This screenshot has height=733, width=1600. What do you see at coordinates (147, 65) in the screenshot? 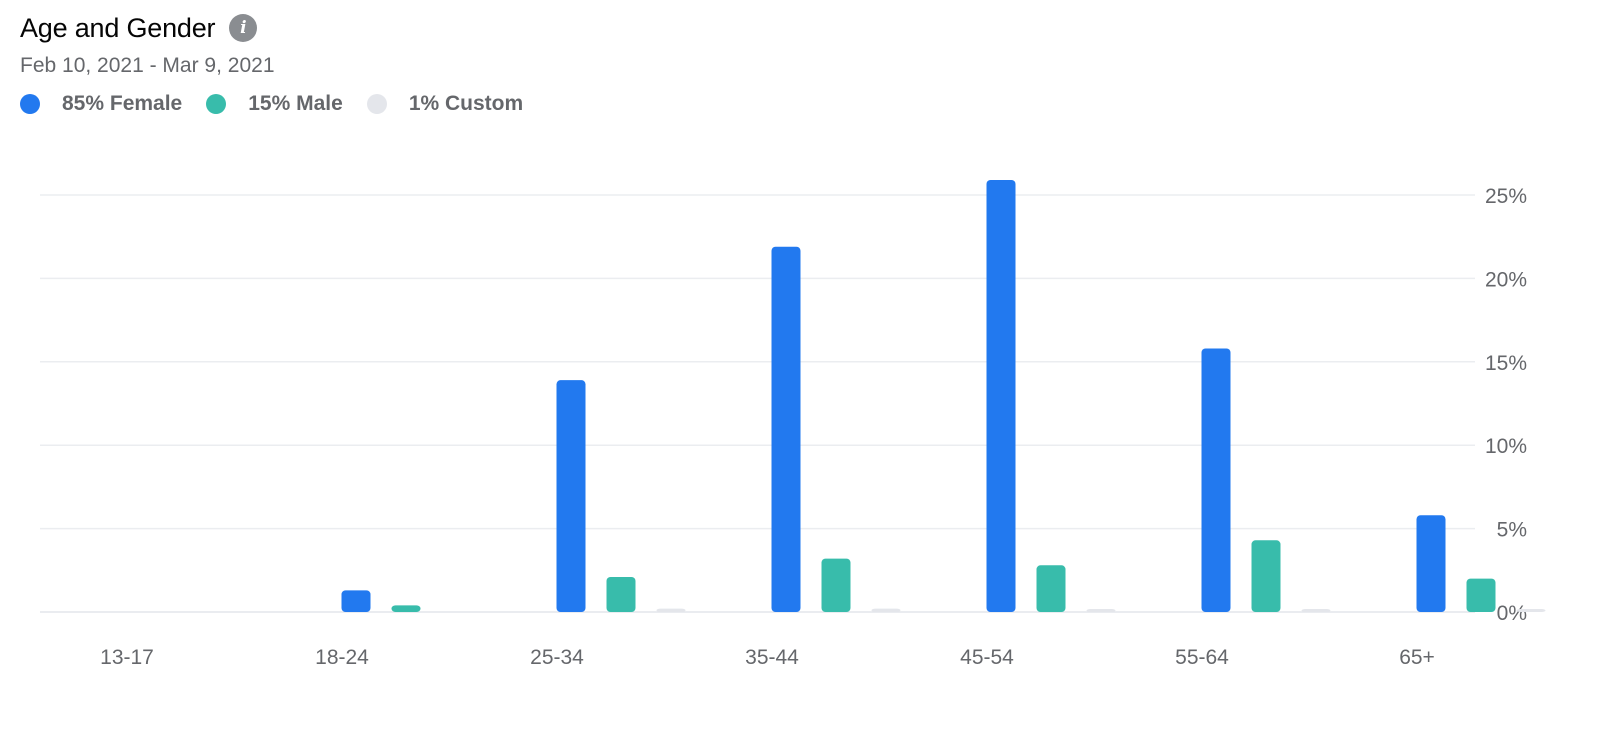
I see `date-range: Feb 10, 2021 - Mar 9, 2021` at bounding box center [147, 65].